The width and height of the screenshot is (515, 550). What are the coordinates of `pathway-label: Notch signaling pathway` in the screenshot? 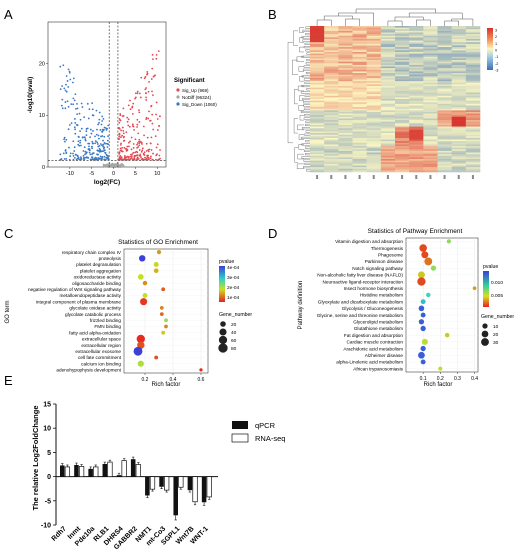 It's located at (377, 268).